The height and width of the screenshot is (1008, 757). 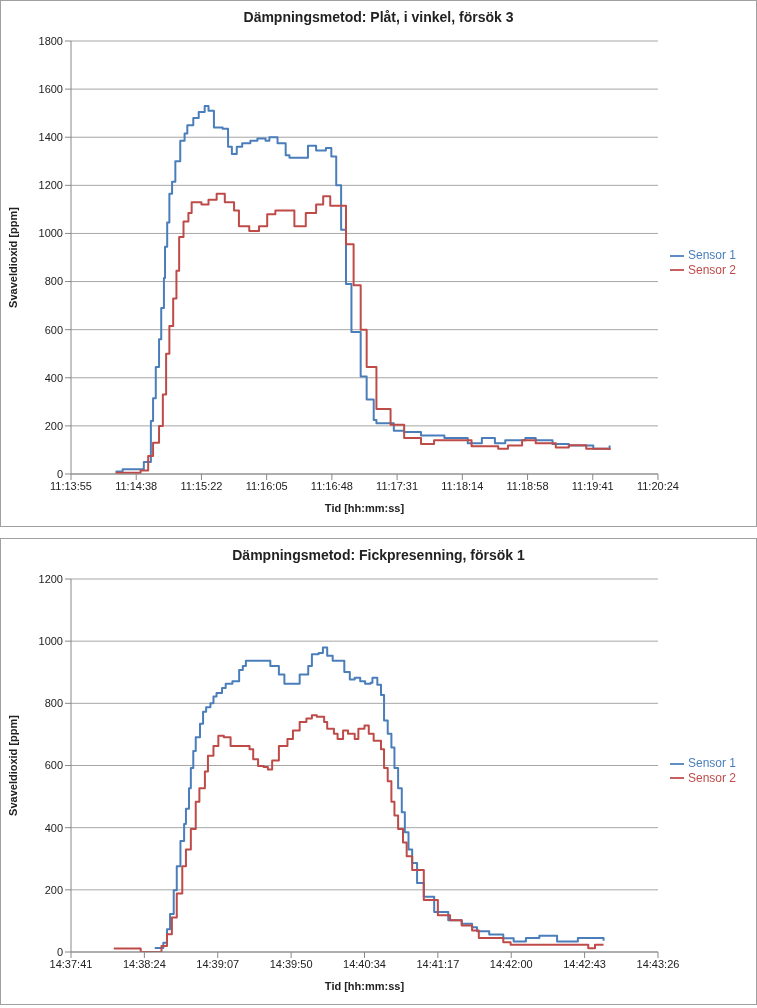 What do you see at coordinates (364, 963) in the screenshot?
I see `x-tick-label: 14:40:34` at bounding box center [364, 963].